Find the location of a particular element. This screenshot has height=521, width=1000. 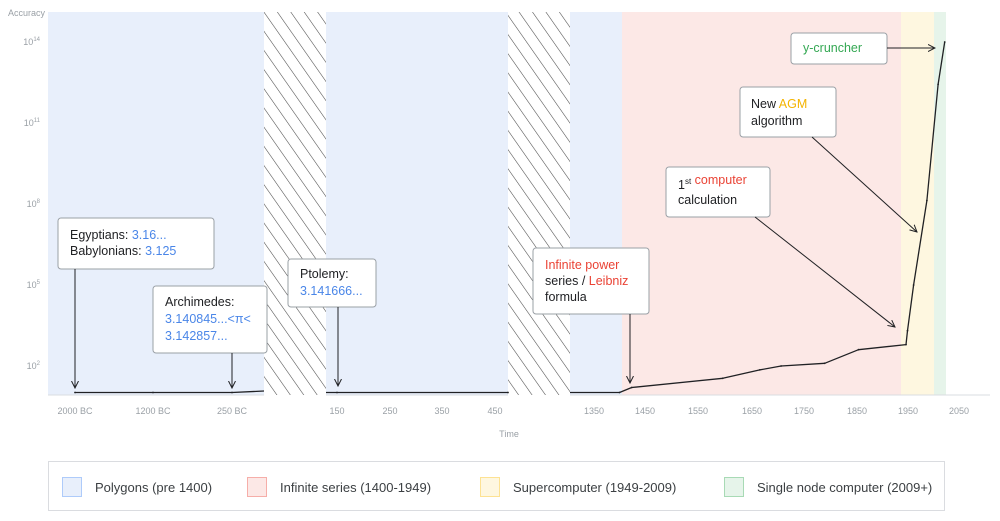

y-tick-label: 105 is located at coordinates (34, 285).